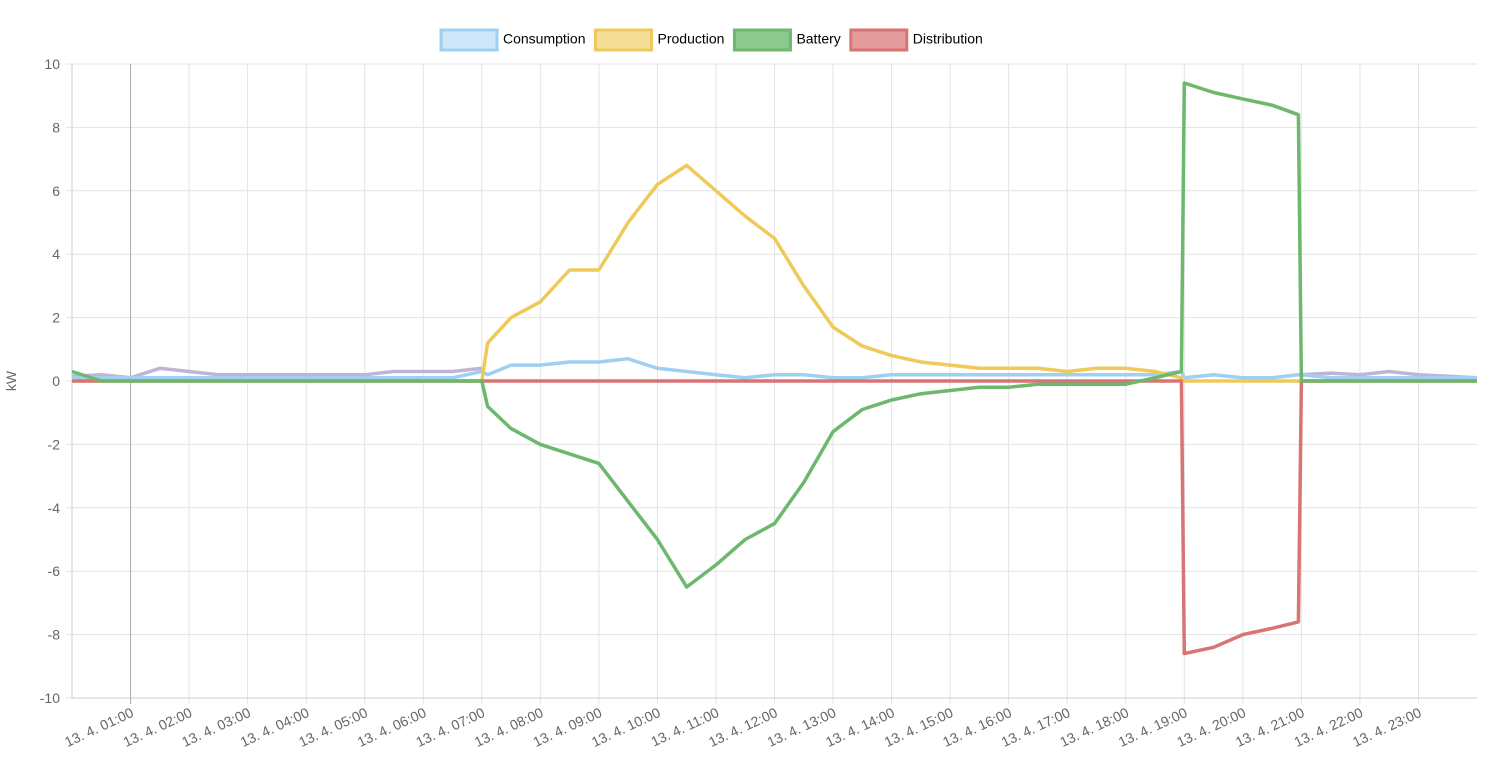 This screenshot has height=782, width=1511. I want to click on y-tick-label: -2, so click(54, 444).